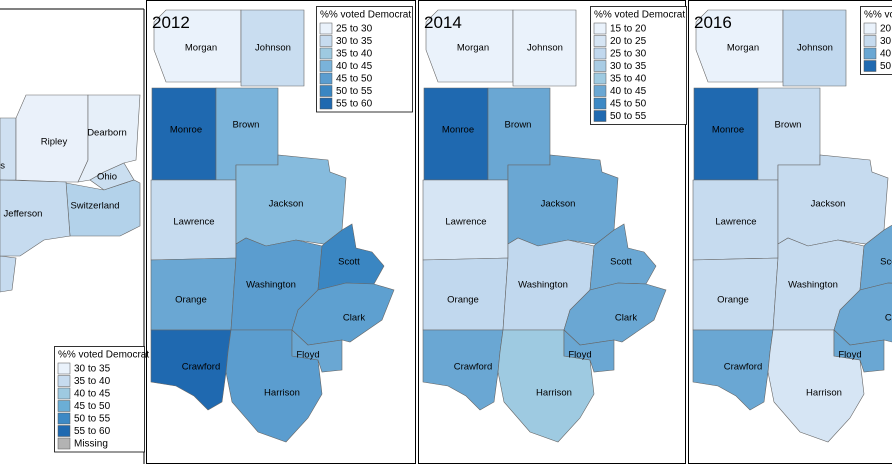  Describe the element at coordinates (92, 431) in the screenshot. I see `legend-label: 55 to 60` at that location.